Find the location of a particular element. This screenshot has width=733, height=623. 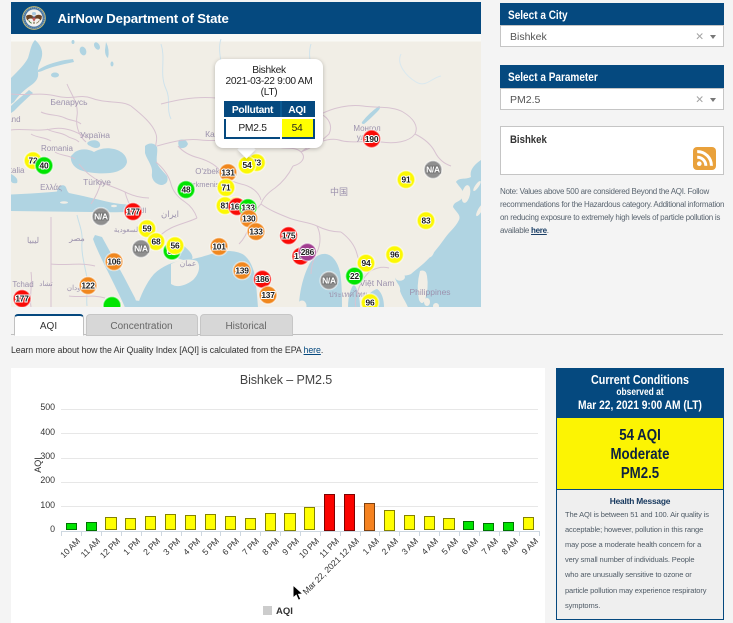

svg-text: 73 is located at coordinates (256, 162).